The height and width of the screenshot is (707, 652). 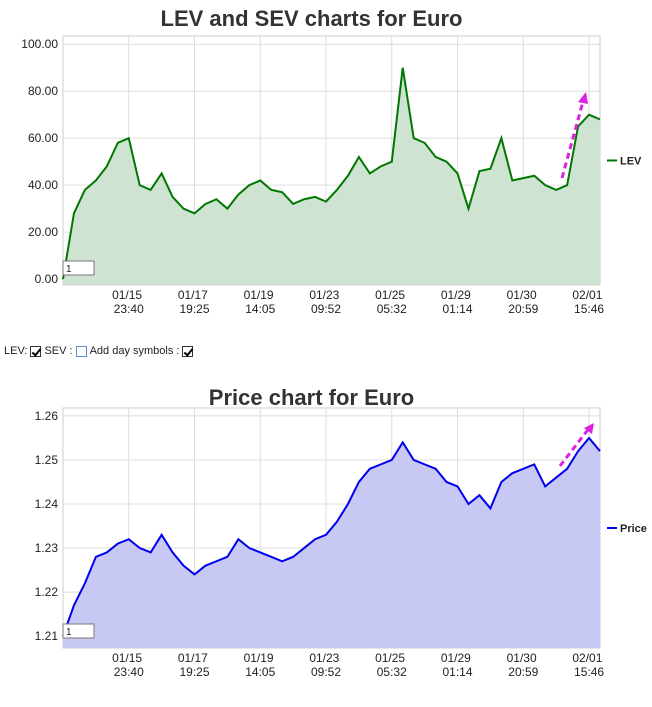 What do you see at coordinates (43, 185) in the screenshot?
I see `y-tick-label: 40.00` at bounding box center [43, 185].